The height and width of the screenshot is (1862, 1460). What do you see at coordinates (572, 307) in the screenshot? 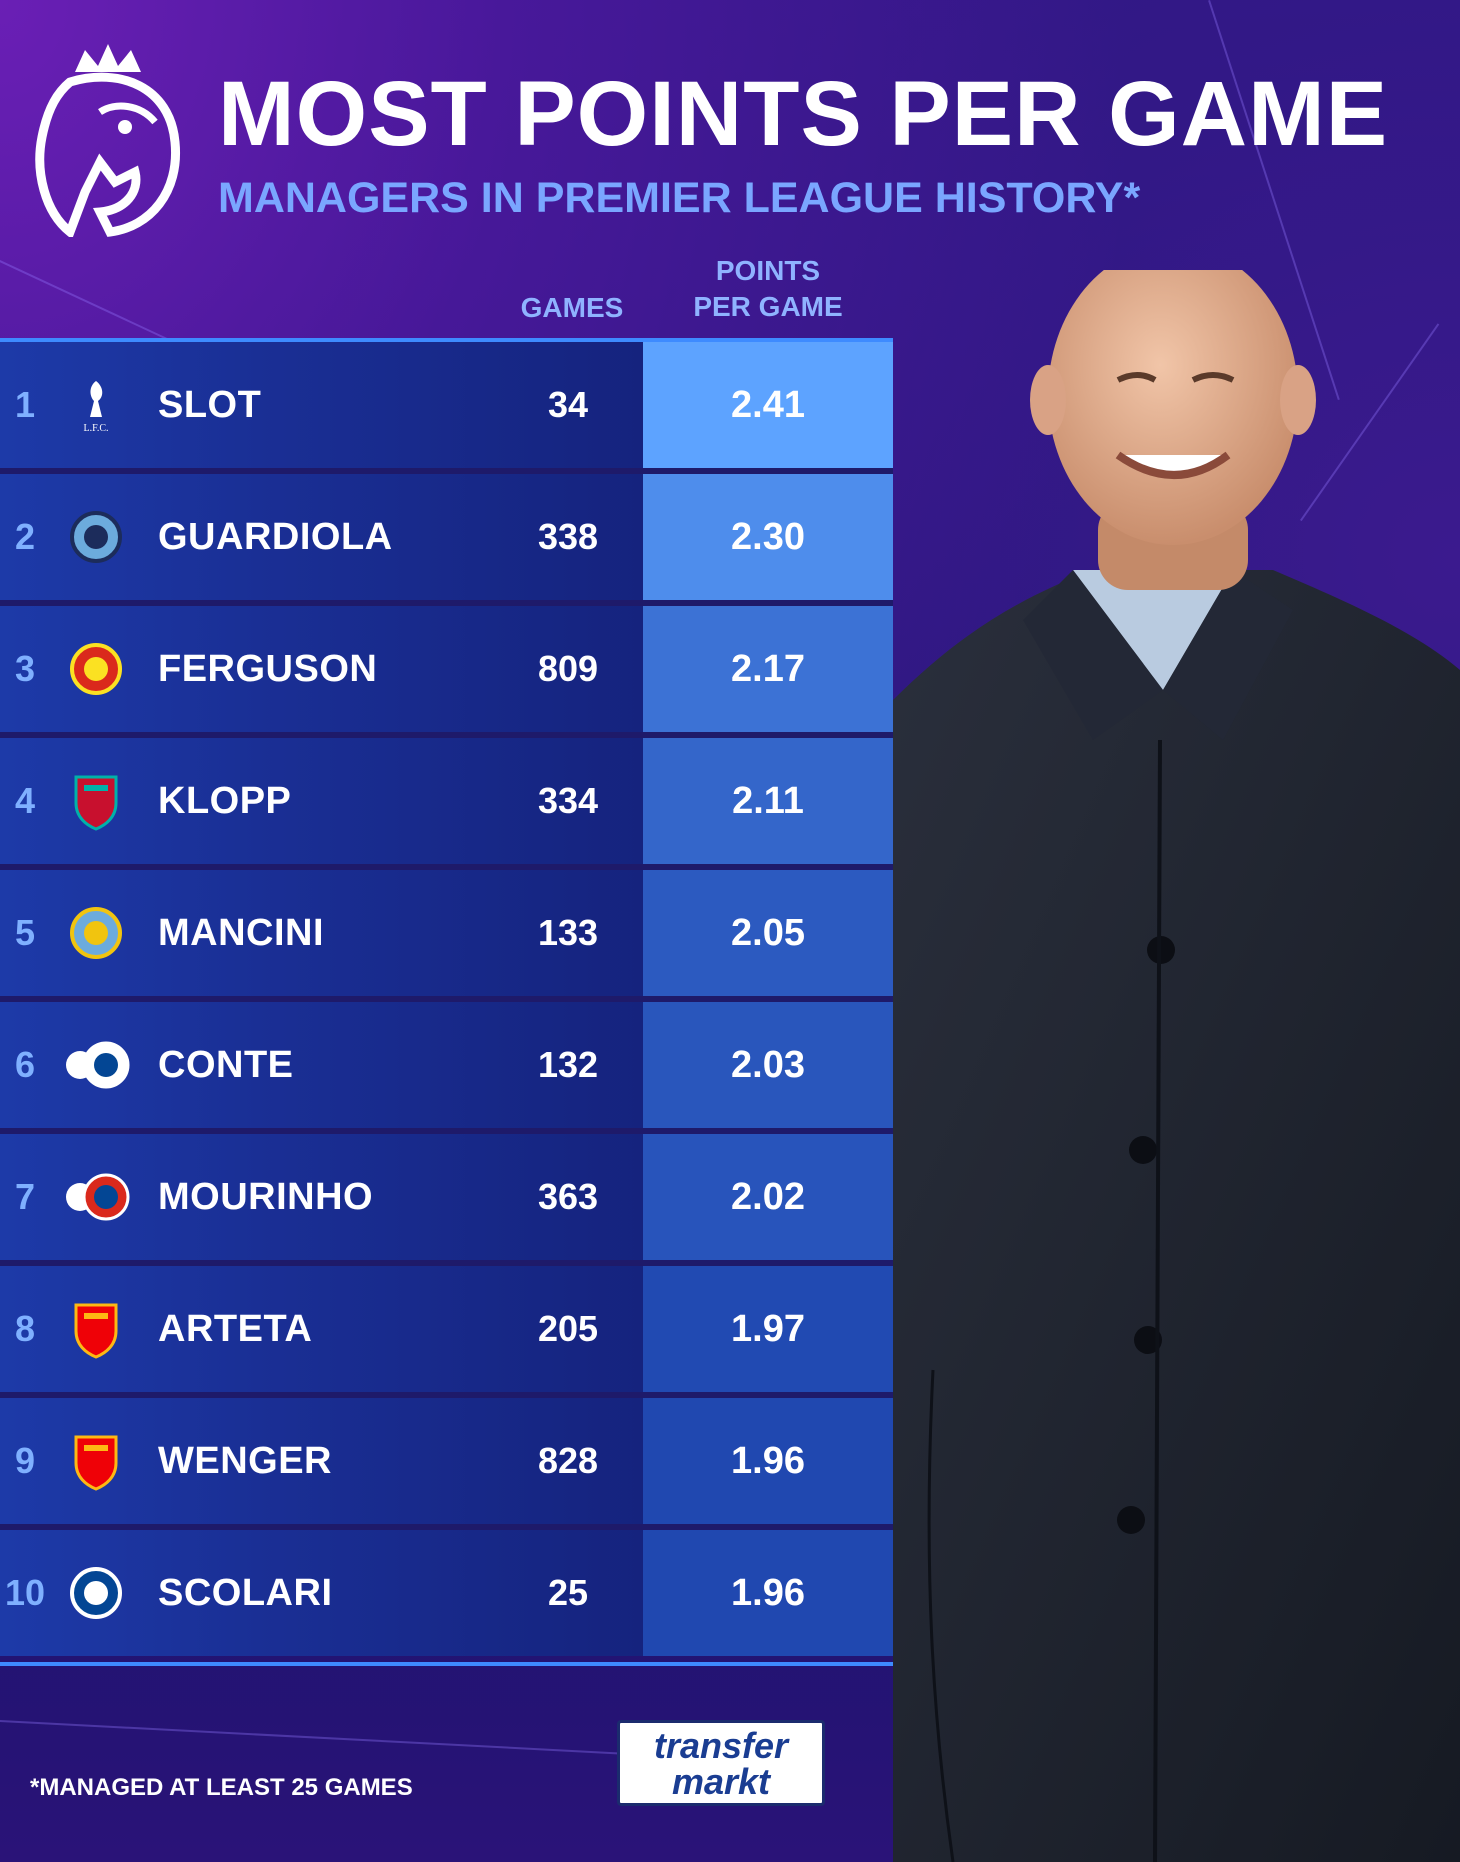
I see `column-header-games: GAMES` at bounding box center [572, 307].